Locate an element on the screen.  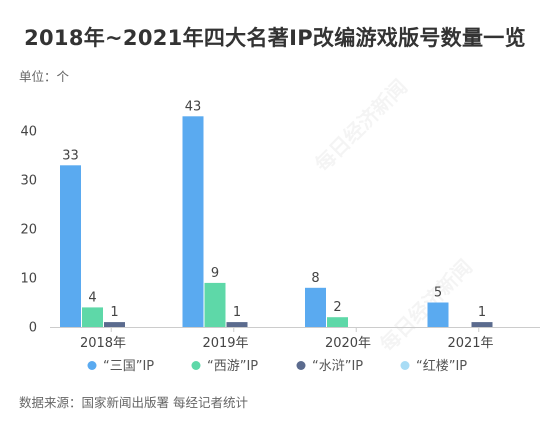
legend-label: “水浒”IP is located at coordinates (337, 366).